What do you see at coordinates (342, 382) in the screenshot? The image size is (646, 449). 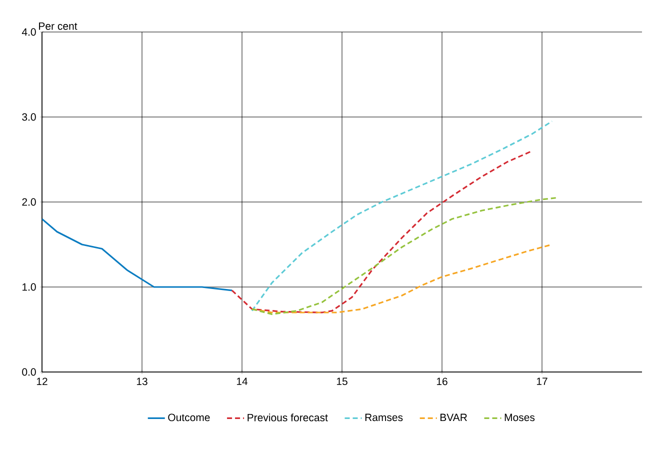 I see `x-tick-label: 15` at bounding box center [342, 382].